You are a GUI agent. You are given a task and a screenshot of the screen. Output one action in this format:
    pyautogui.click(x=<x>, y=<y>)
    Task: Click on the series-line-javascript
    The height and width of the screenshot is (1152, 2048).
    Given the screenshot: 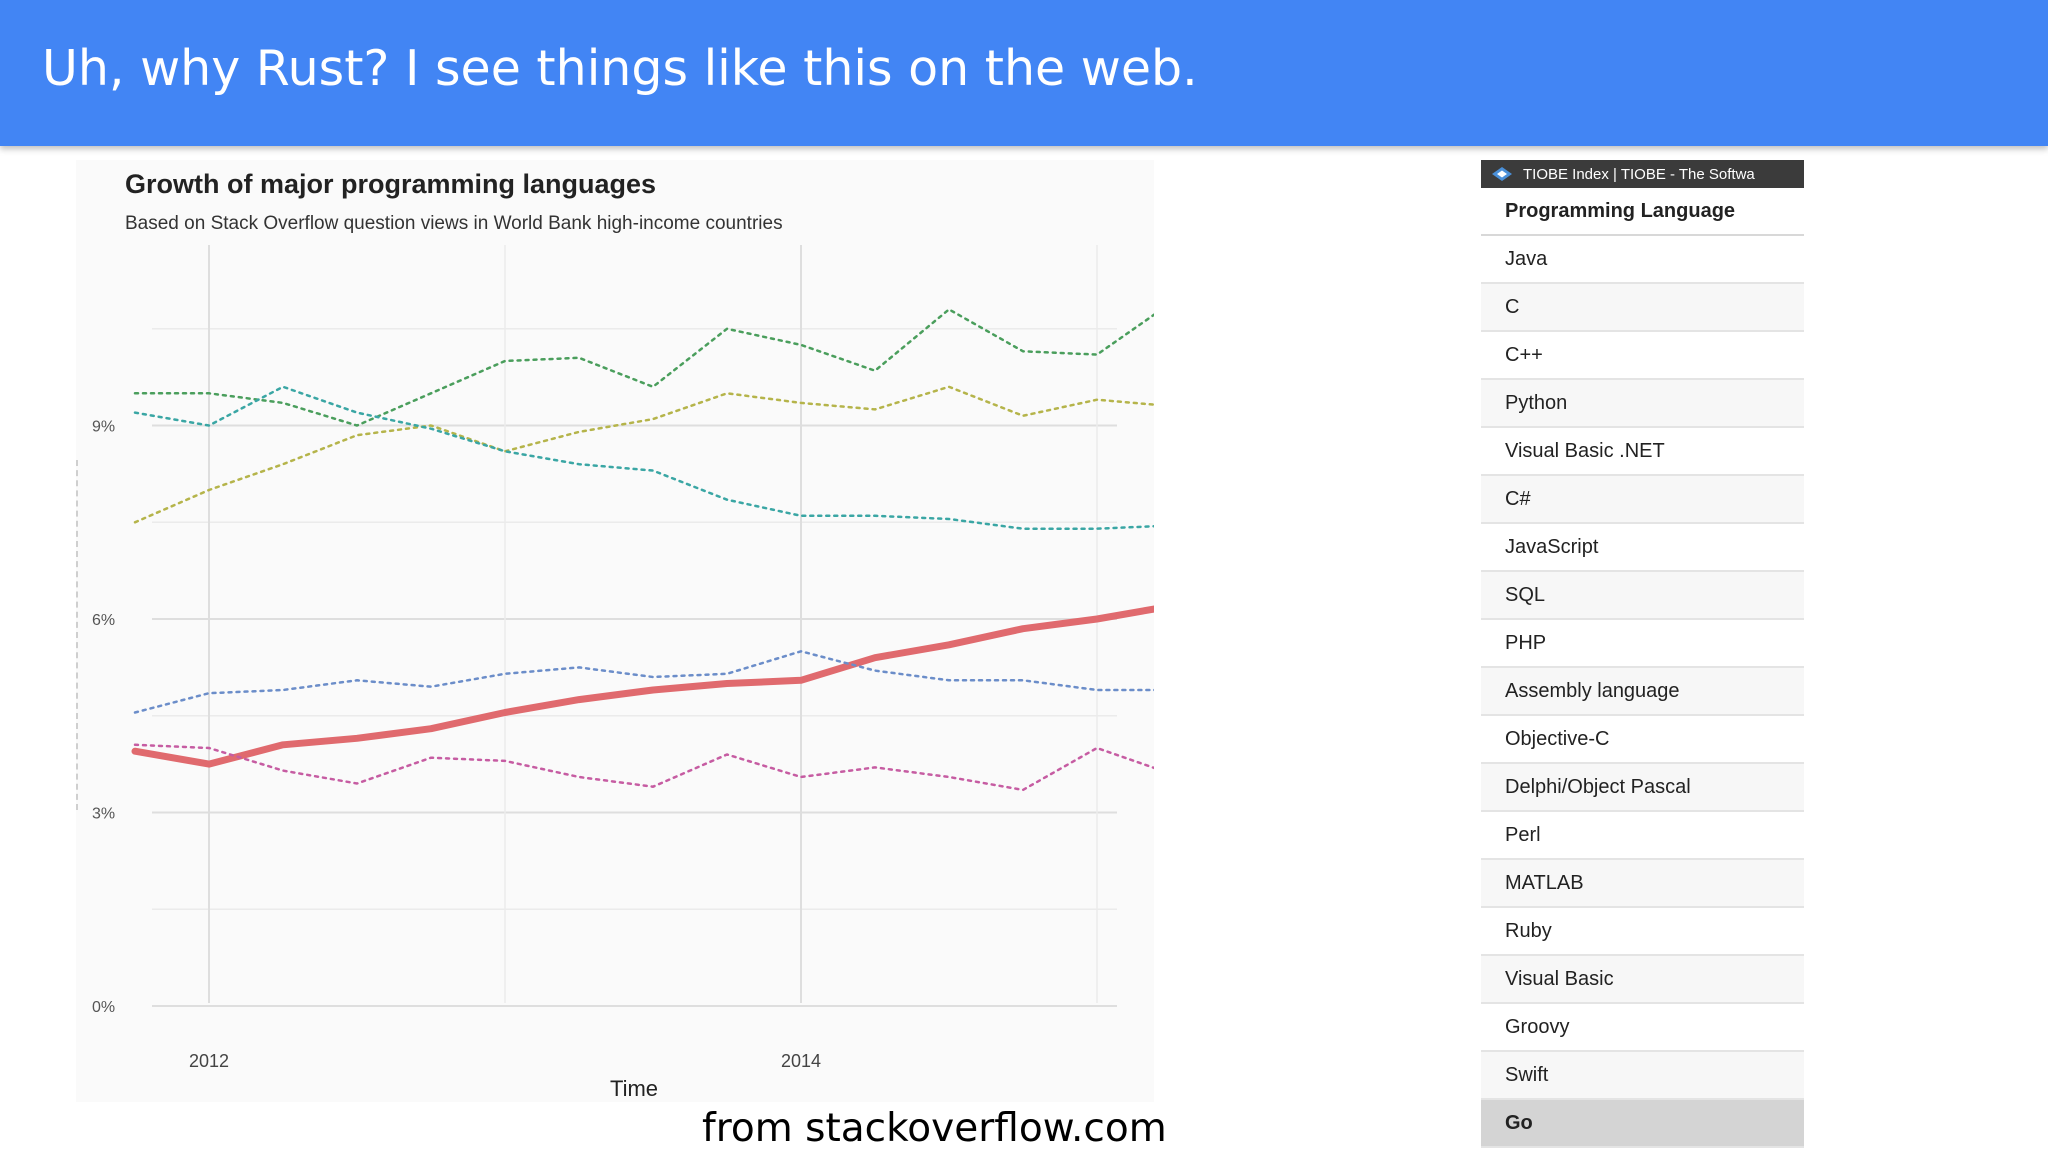 What is the action you would take?
    pyautogui.click(x=643, y=454)
    